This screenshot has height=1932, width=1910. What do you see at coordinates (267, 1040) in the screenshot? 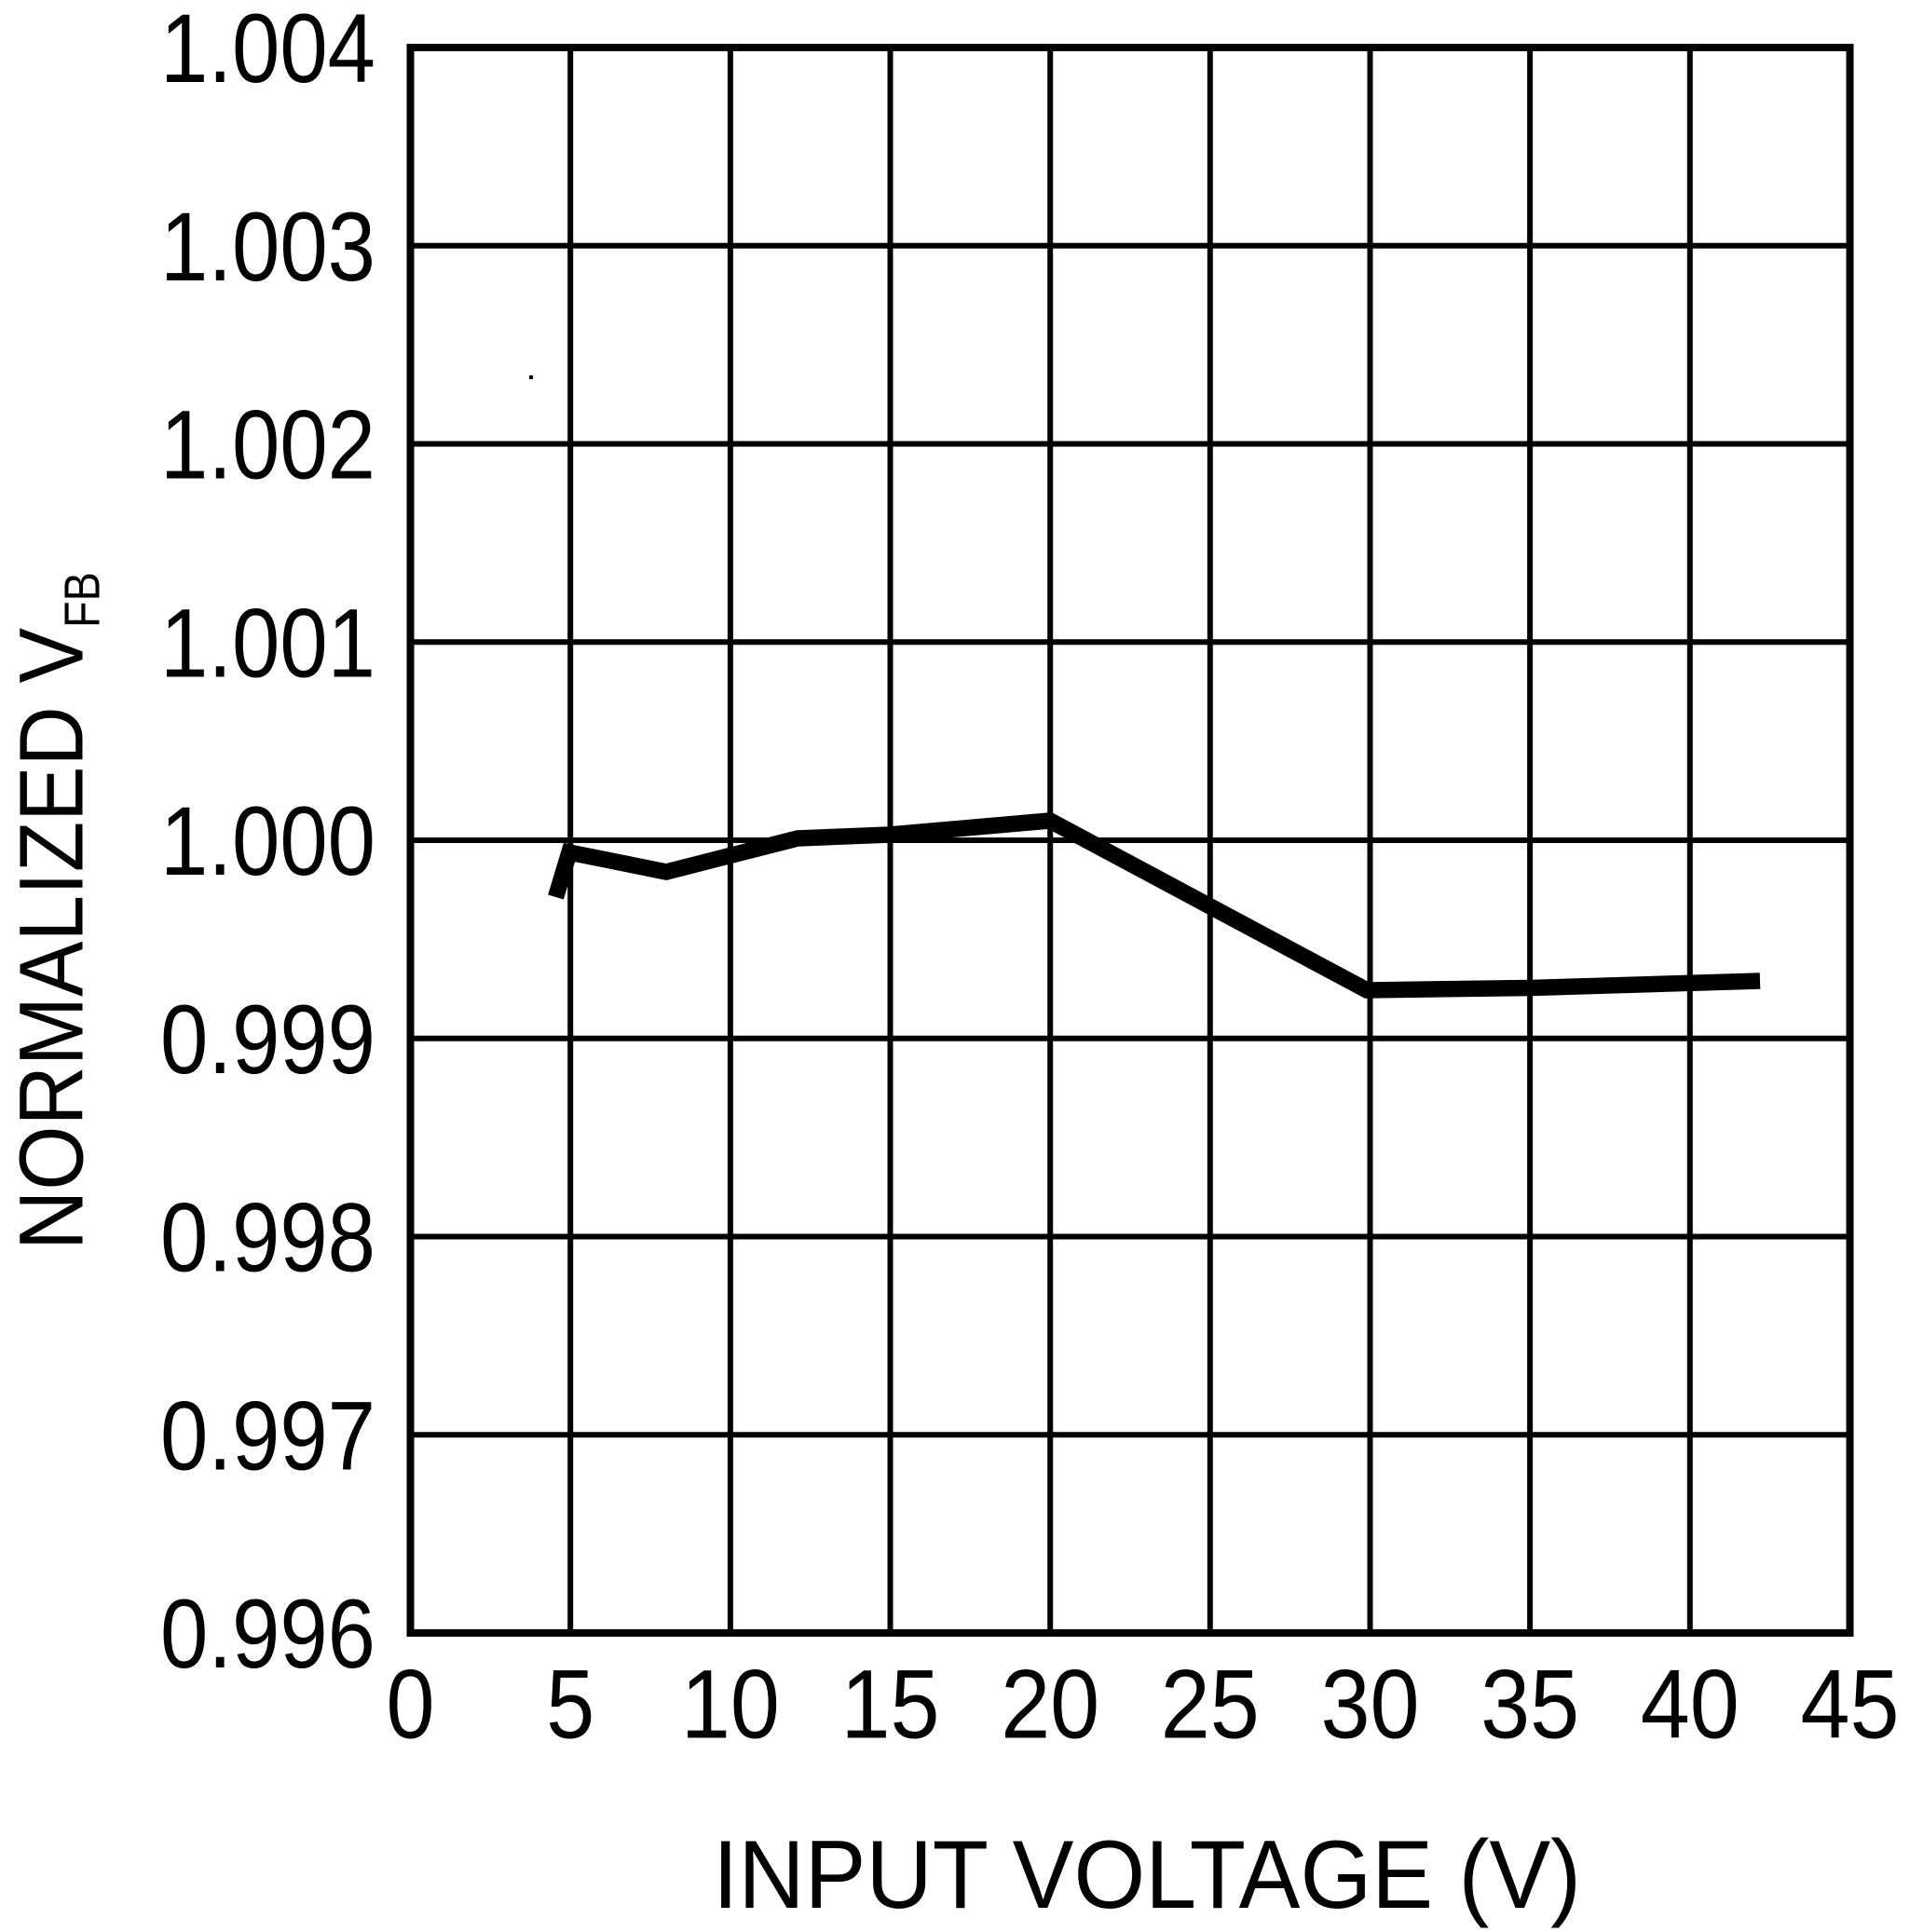
I see `svg-text: 0.999` at bounding box center [267, 1040].